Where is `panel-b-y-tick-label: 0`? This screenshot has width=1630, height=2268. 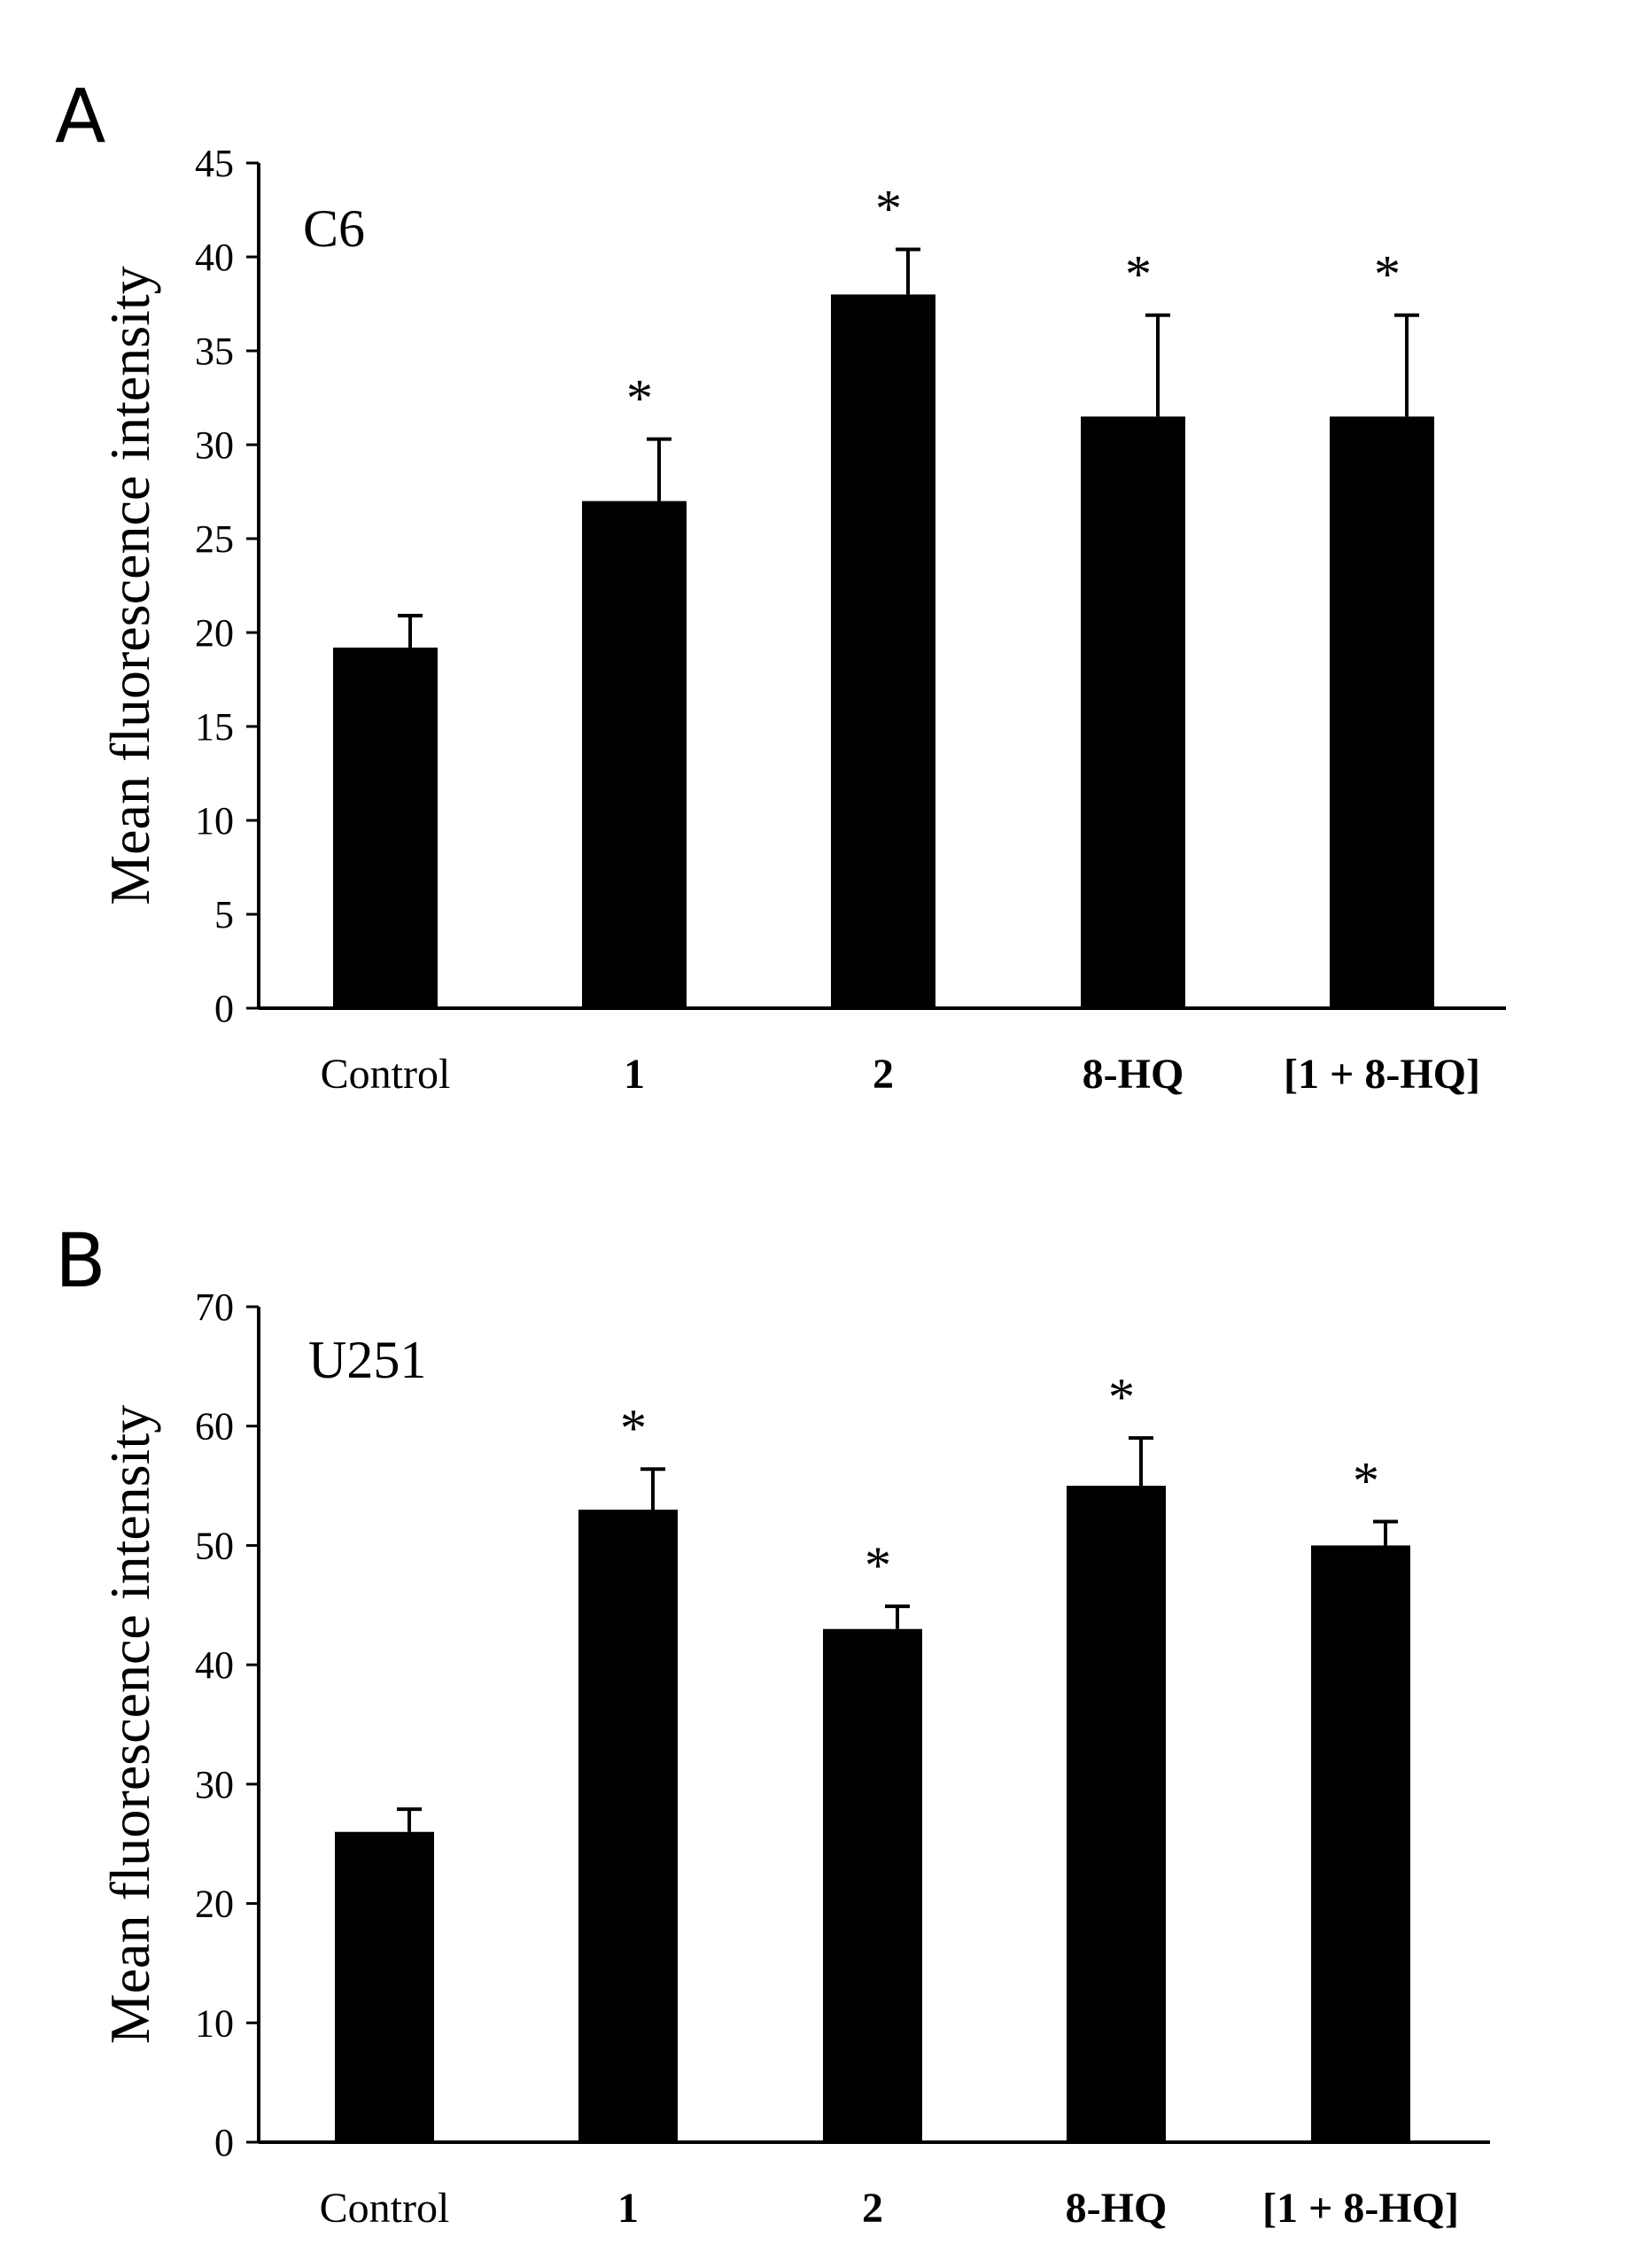 panel-b-y-tick-label: 0 is located at coordinates (224, 2142).